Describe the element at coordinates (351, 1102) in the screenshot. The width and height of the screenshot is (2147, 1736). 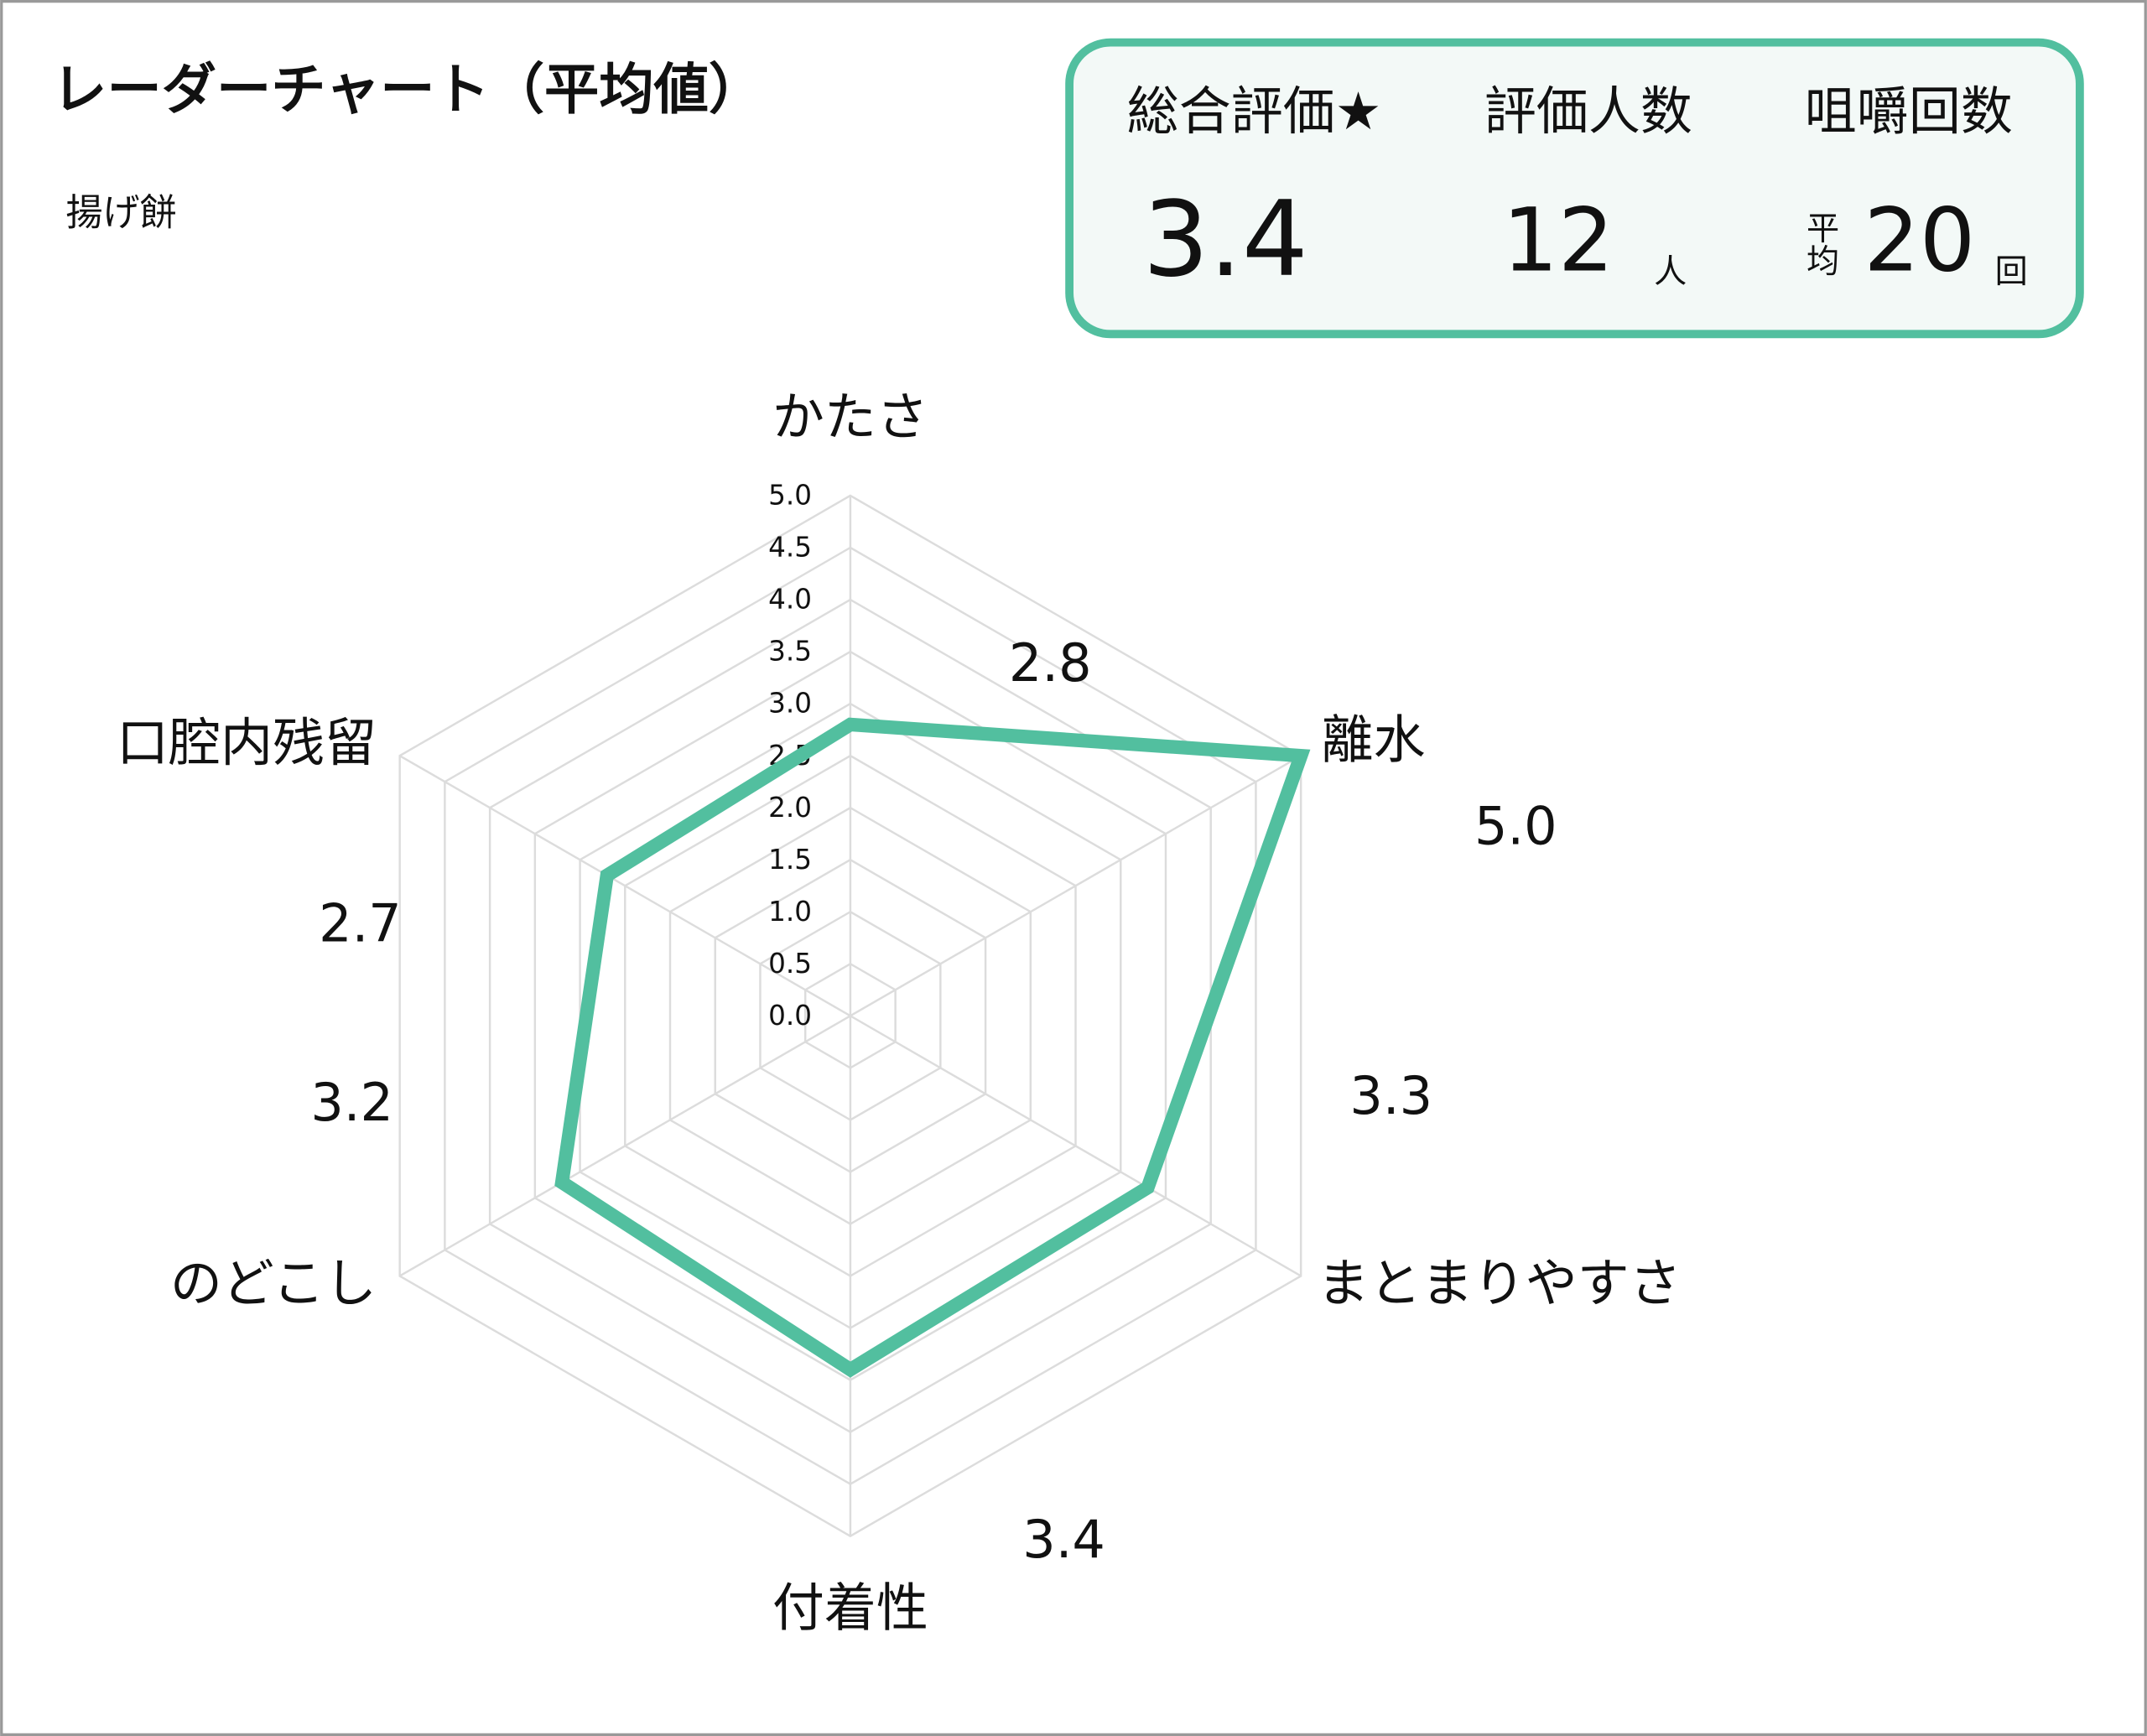
I see `value-label: 3.2` at that location.